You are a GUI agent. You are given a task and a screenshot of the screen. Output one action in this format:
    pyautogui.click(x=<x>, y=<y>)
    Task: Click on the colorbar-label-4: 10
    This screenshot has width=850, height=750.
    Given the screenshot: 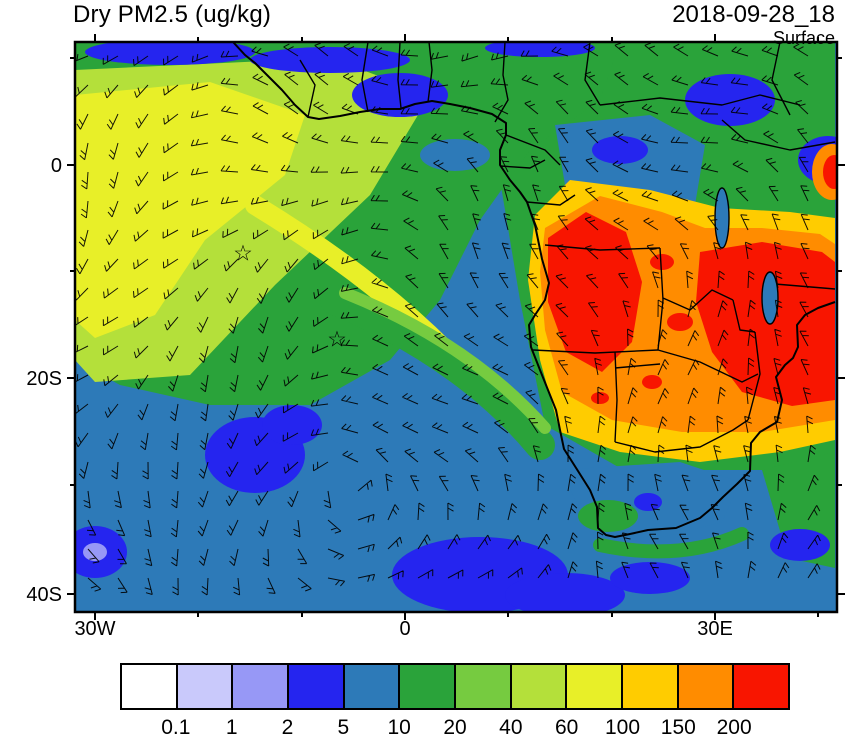 What is the action you would take?
    pyautogui.click(x=399, y=727)
    